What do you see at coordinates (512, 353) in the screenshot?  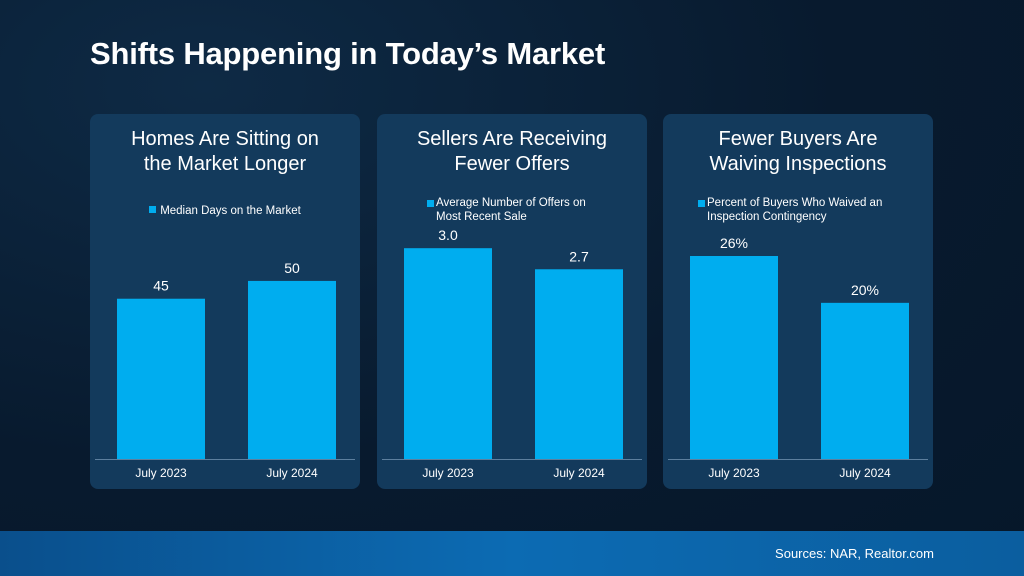 I see `bar-chart-offers: 3.0 July 2023 2.7 July 2024` at bounding box center [512, 353].